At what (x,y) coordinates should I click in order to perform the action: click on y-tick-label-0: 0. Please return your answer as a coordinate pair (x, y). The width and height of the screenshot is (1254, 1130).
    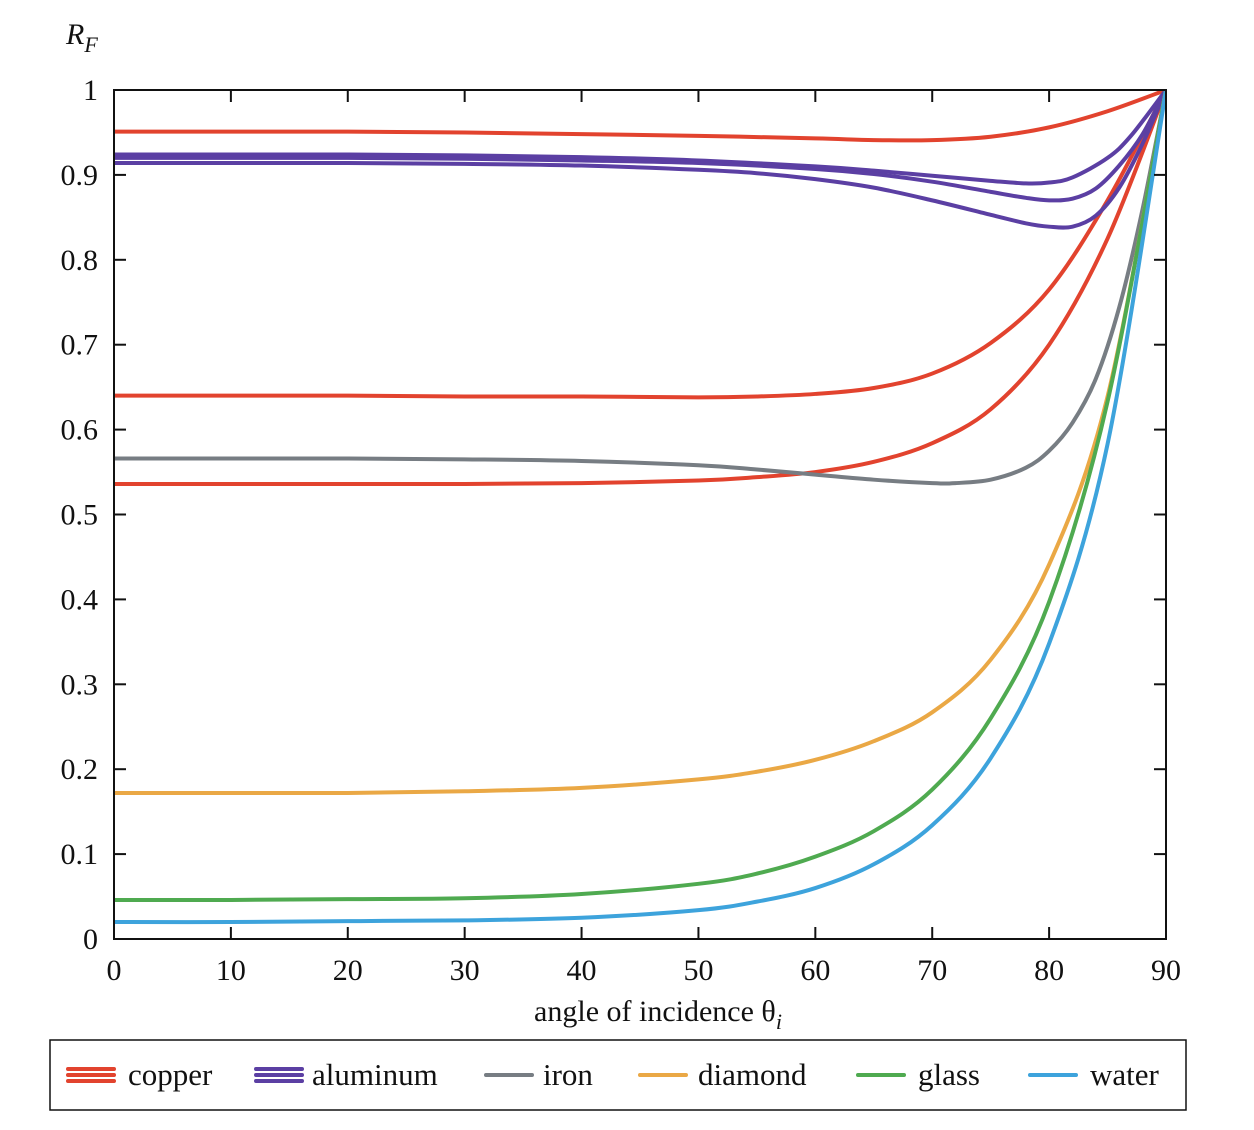
    Looking at the image, I should click on (90, 939).